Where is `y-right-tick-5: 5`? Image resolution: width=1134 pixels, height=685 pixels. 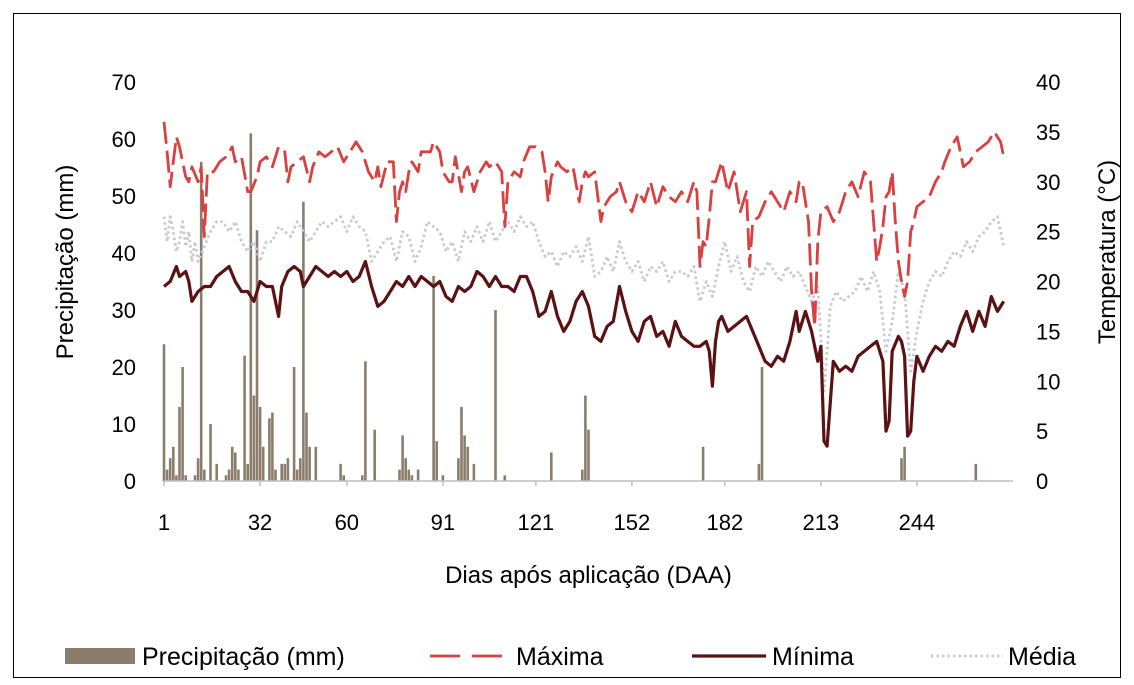 y-right-tick-5: 5 is located at coordinates (1042, 431).